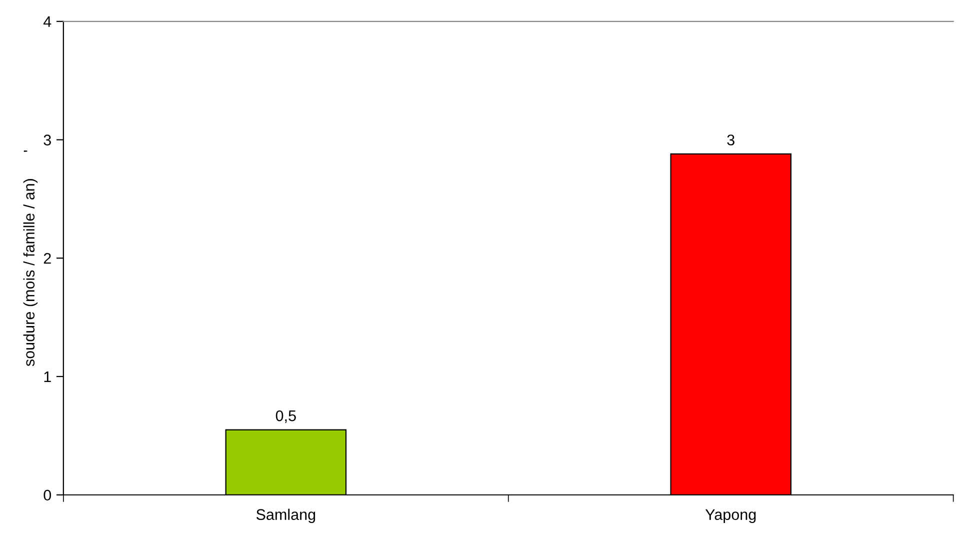 Image resolution: width=961 pixels, height=535 pixels. Describe the element at coordinates (47, 21) in the screenshot. I see `y-tick-label: 4` at that location.